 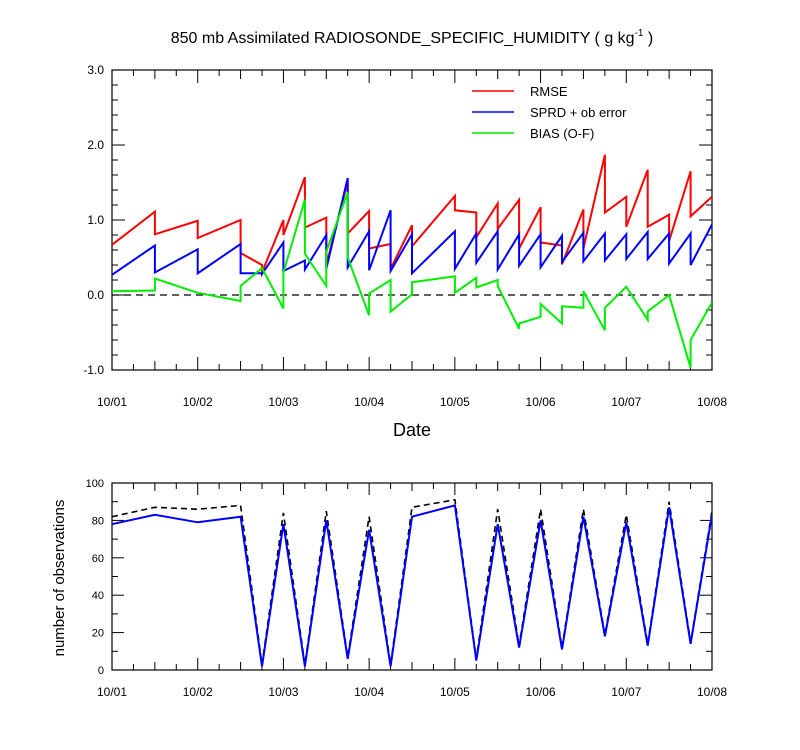 What do you see at coordinates (95, 145) in the screenshot?
I see `y-tick-label: 2.0` at bounding box center [95, 145].